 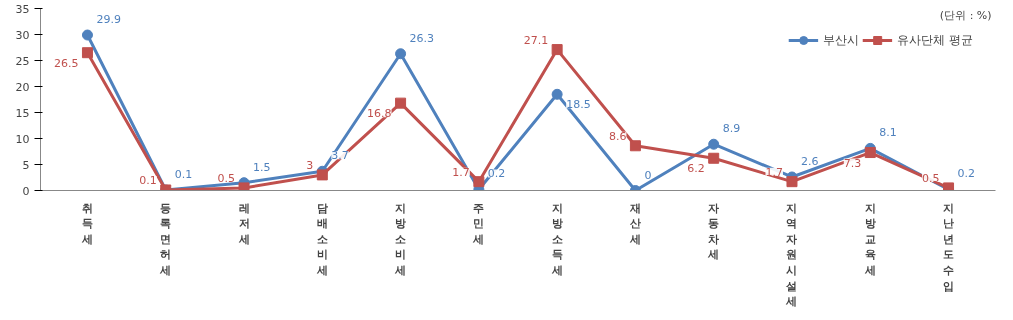 I want to click on data-label: 3.7, so click(x=340, y=156).